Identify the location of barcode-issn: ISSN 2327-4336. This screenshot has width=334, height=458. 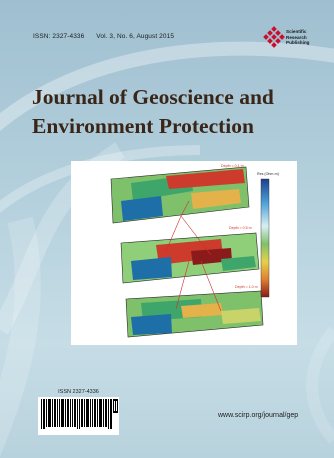
(78, 392).